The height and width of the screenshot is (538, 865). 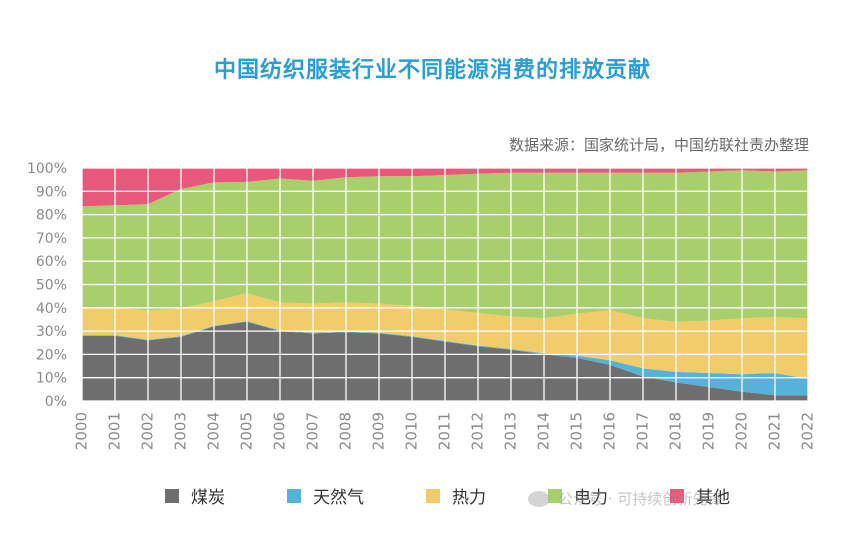 What do you see at coordinates (148, 431) in the screenshot?
I see `x-tick-label: 2002` at bounding box center [148, 431].